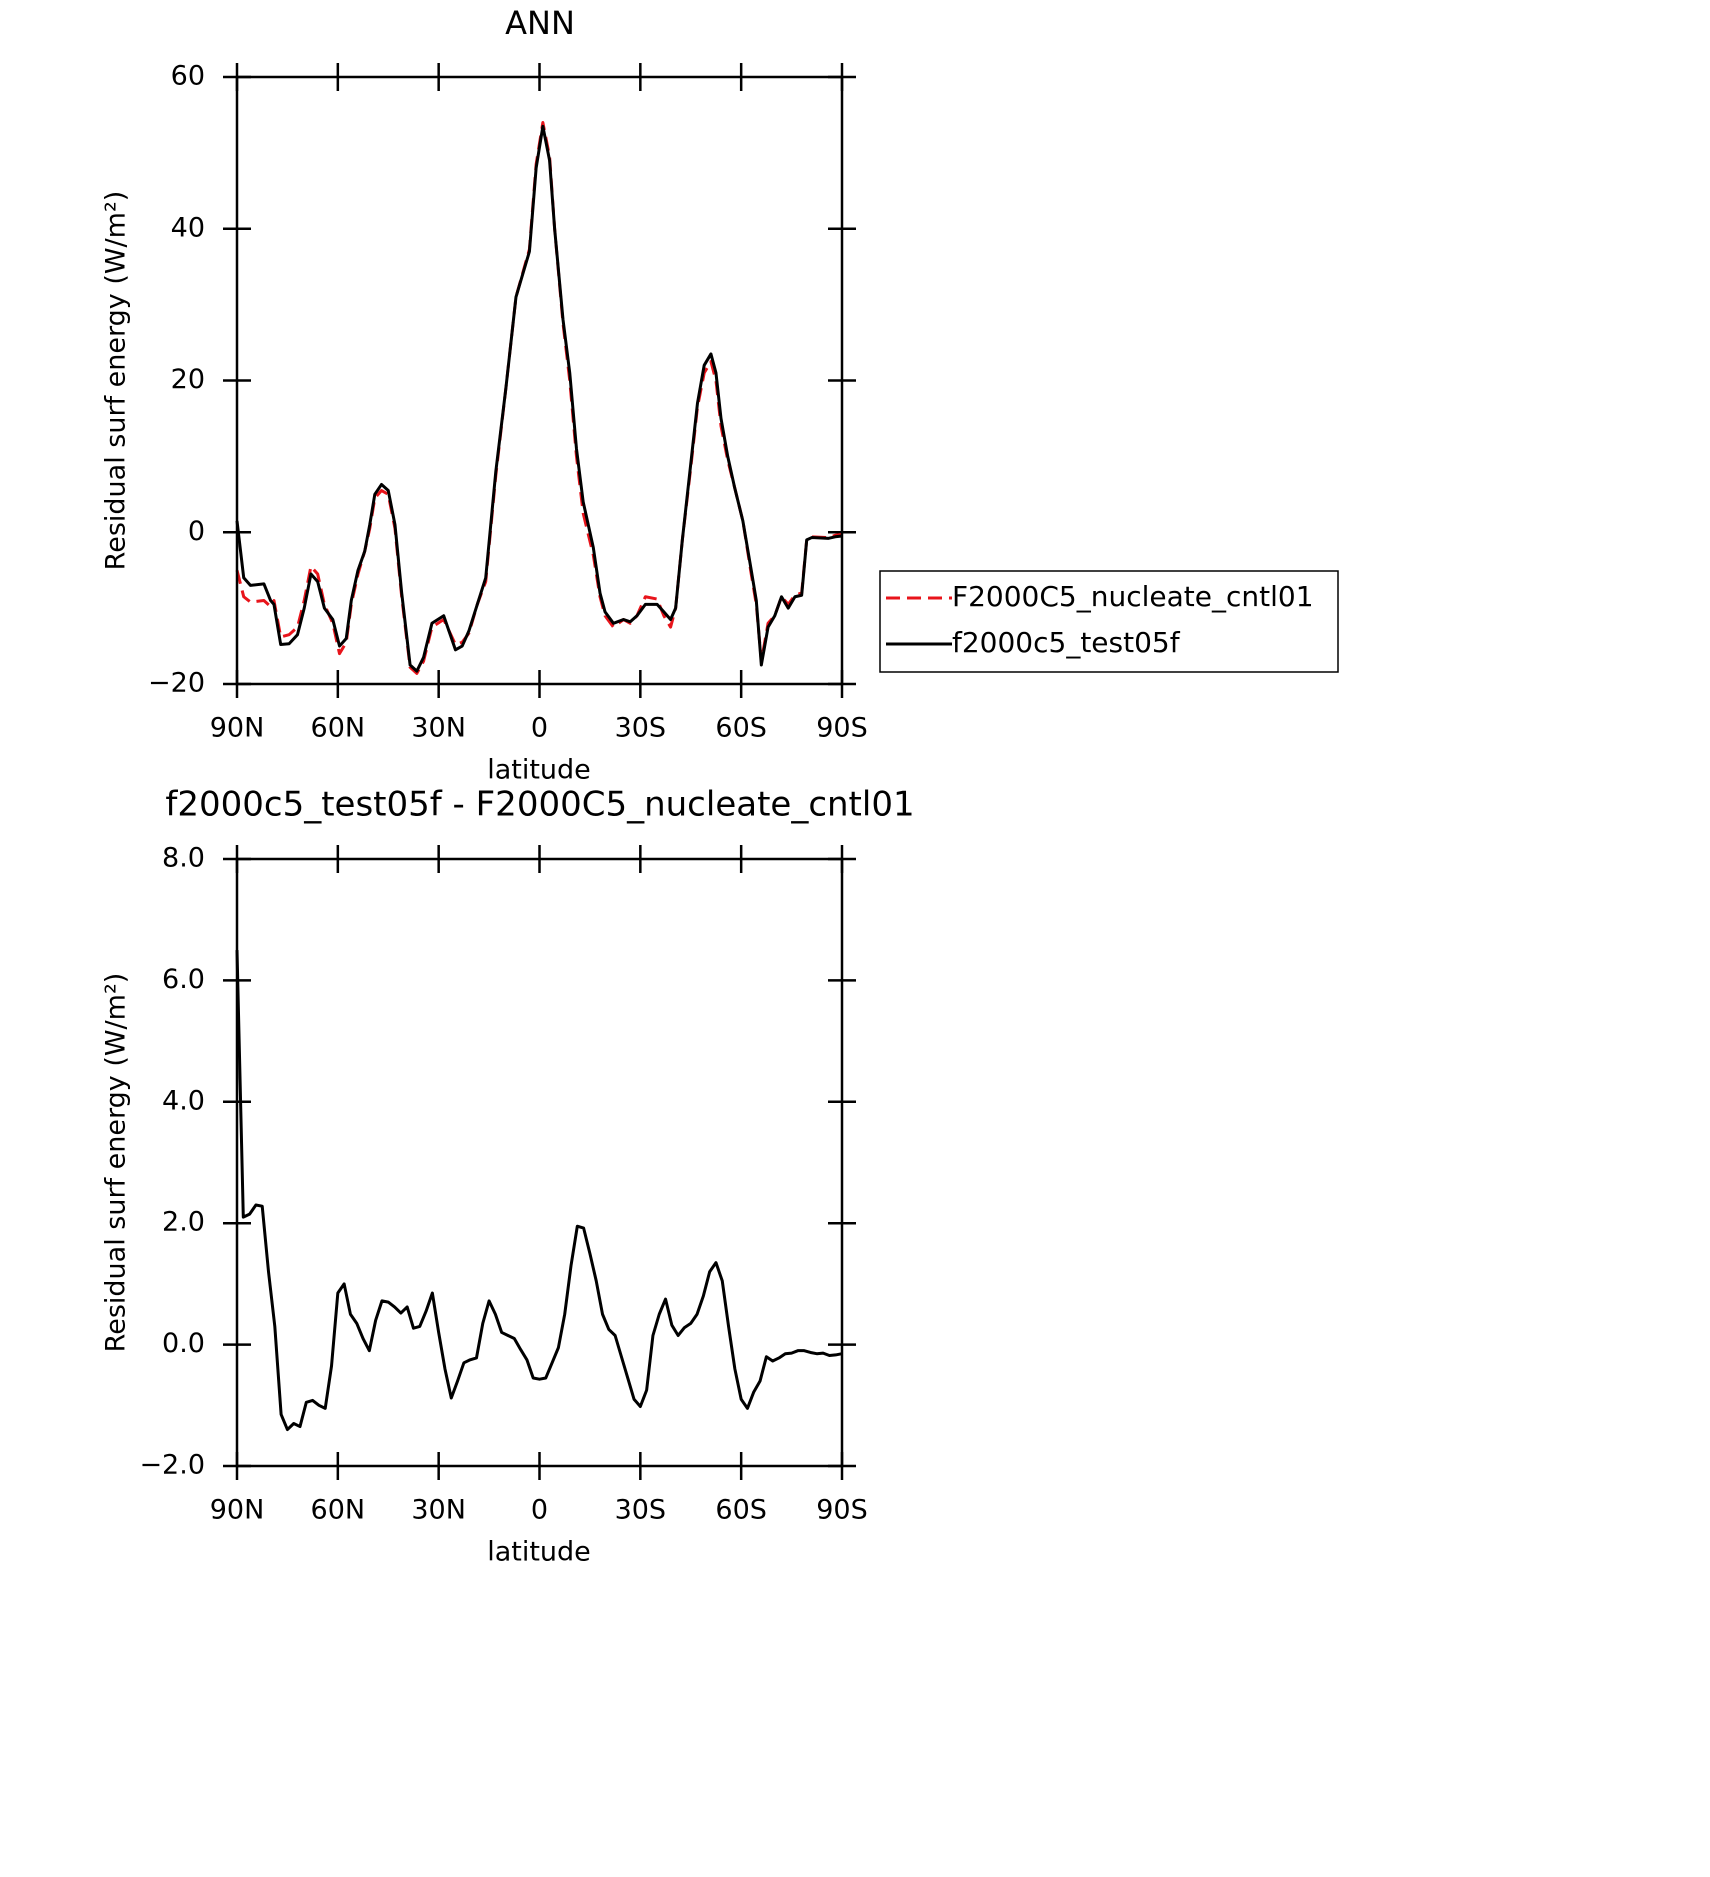 This screenshot has width=1710, height=1877. Describe the element at coordinates (1133, 596) in the screenshot. I see `legend-label: F2000C5_nucleate_cntl01` at that location.